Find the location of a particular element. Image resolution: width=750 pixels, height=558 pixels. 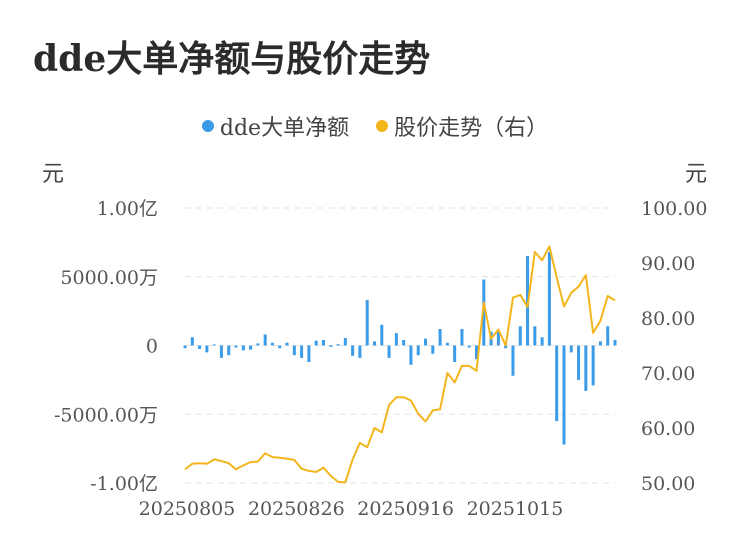

right-tick-label: 50.00 is located at coordinates (668, 484).